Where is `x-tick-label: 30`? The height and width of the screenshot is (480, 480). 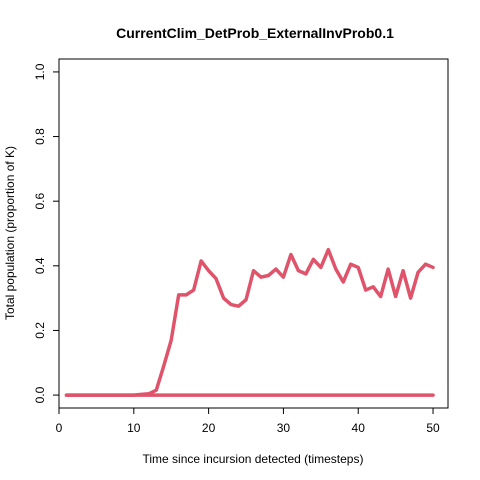 x-tick-label: 30 is located at coordinates (284, 428).